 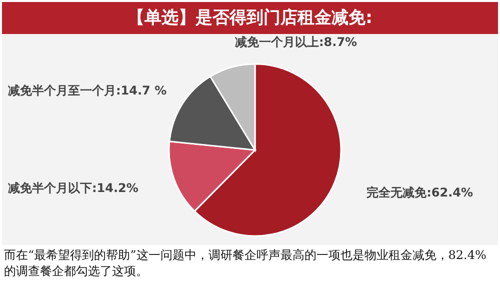 I want to click on slice-label: 减免半个月以下:14.2%, so click(x=73, y=187).